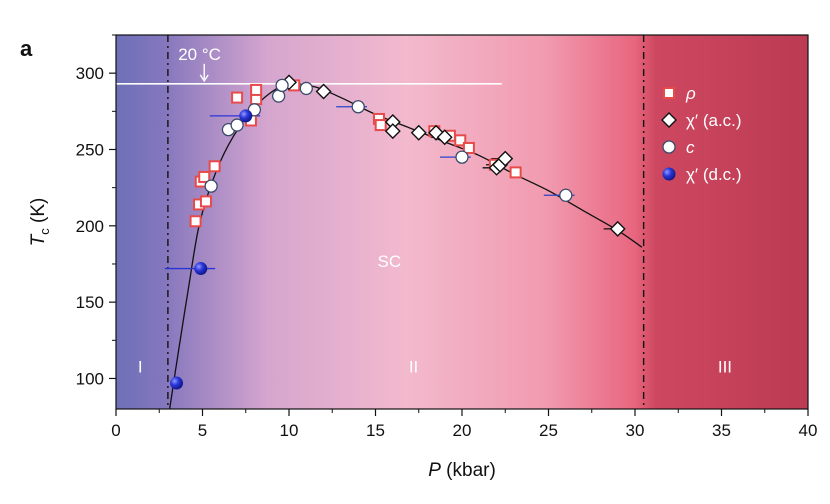 This screenshot has width=830, height=504. I want to click on x-tick-label: 30, so click(635, 430).